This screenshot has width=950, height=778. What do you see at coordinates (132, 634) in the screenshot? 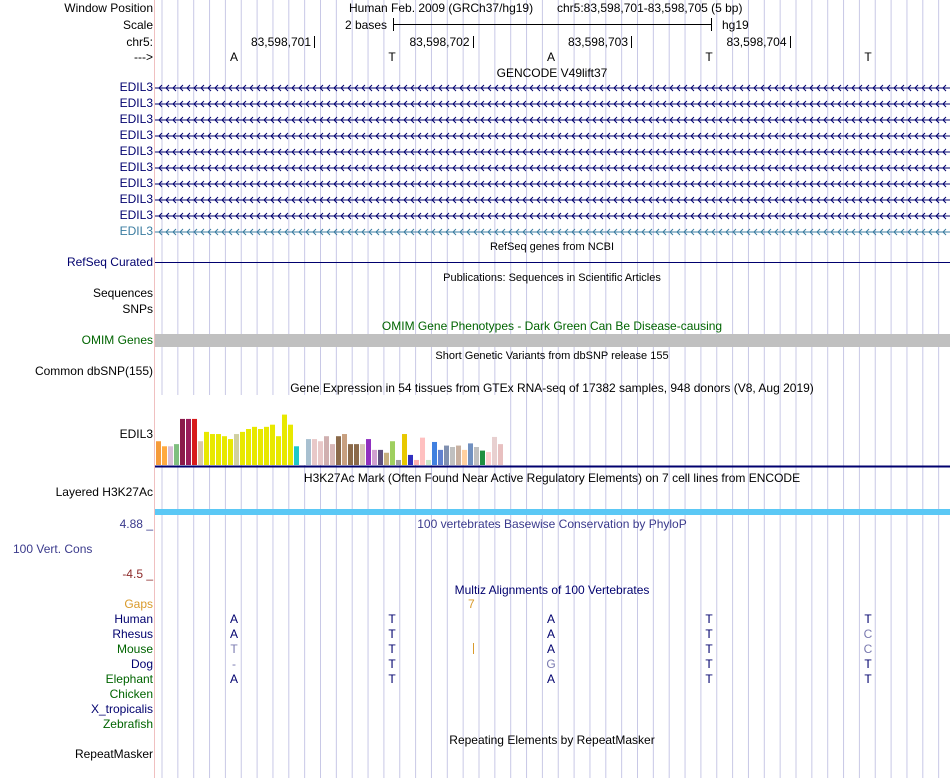
I see `species-label-rhesus: Rhesus` at bounding box center [132, 634].